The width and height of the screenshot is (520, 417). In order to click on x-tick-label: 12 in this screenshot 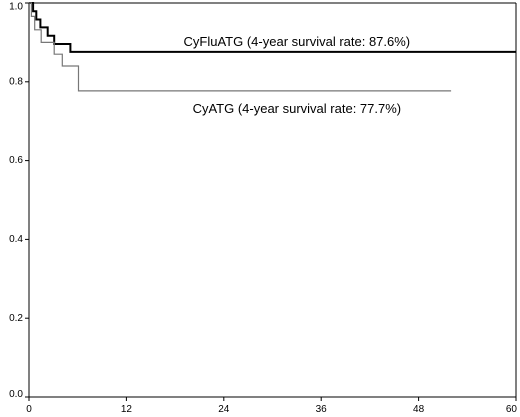, I will do `click(127, 409)`.